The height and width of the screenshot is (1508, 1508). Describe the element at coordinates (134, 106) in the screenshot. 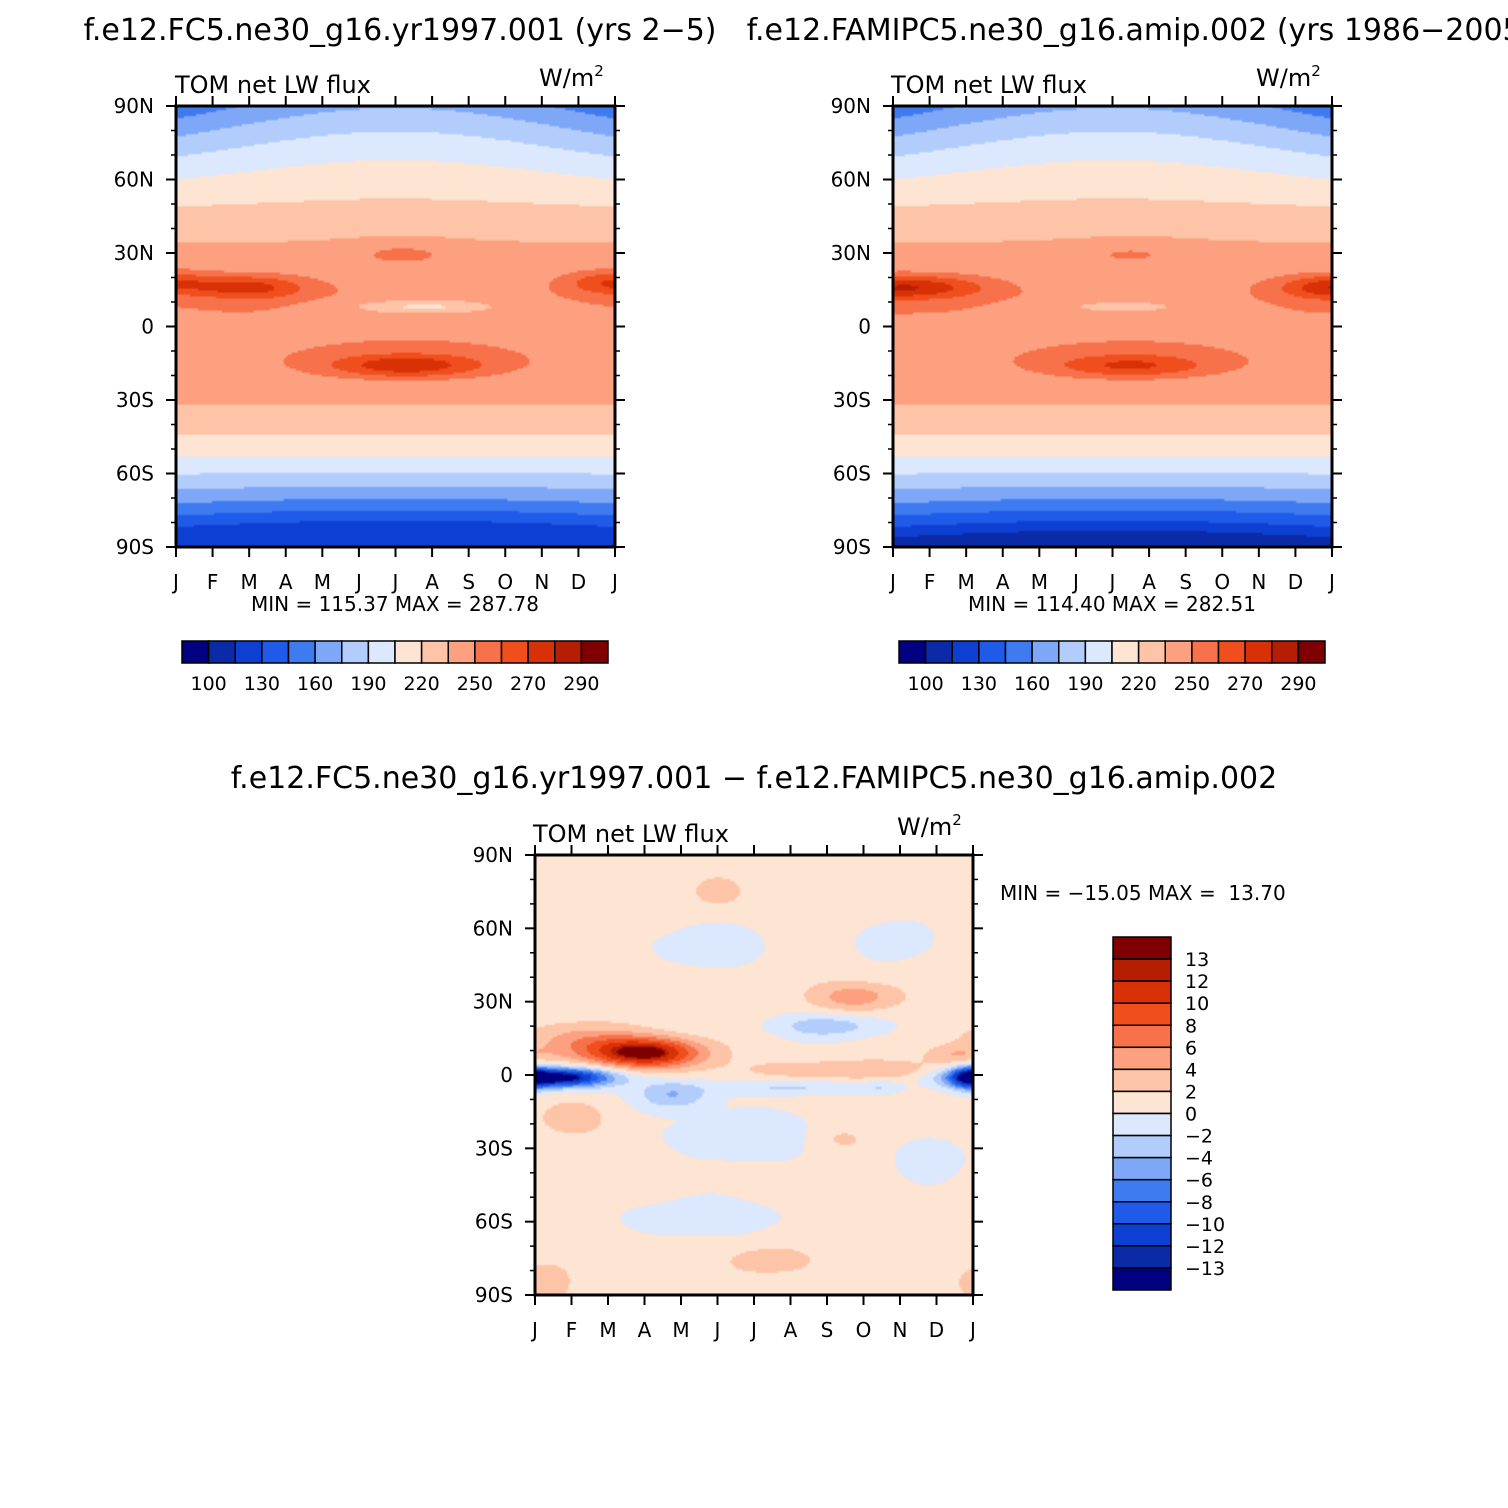

I see `y-tick-label: 90N` at that location.